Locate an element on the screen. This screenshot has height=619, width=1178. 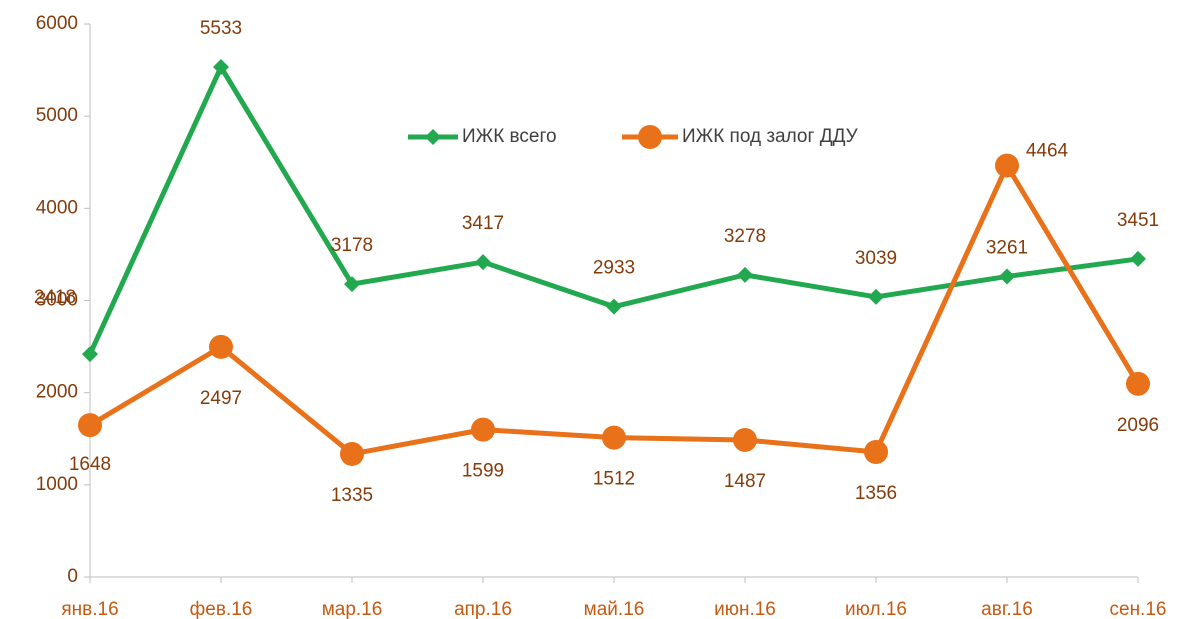
data-label: 1512 is located at coordinates (614, 479).